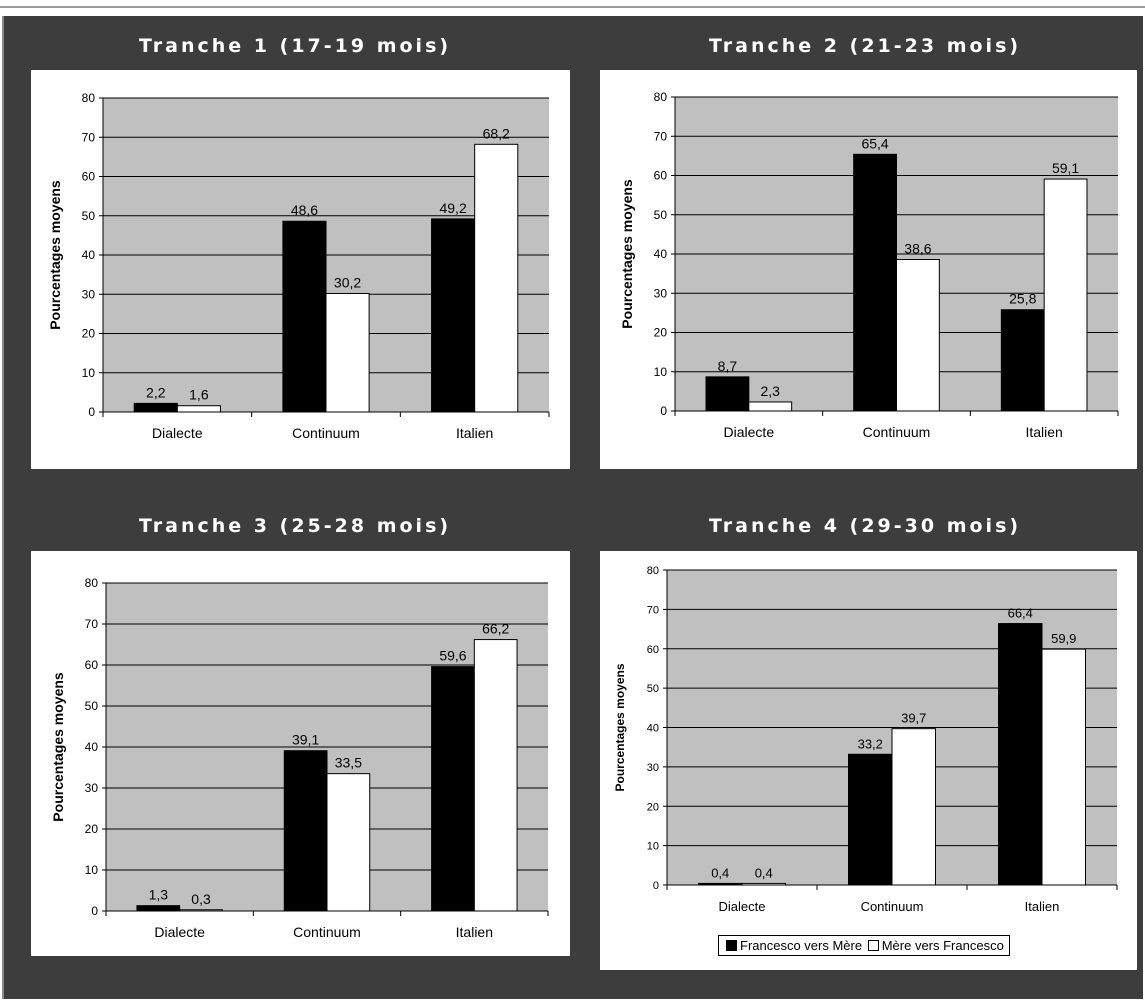  What do you see at coordinates (452, 656) in the screenshot?
I see `data-label: 59,6` at bounding box center [452, 656].